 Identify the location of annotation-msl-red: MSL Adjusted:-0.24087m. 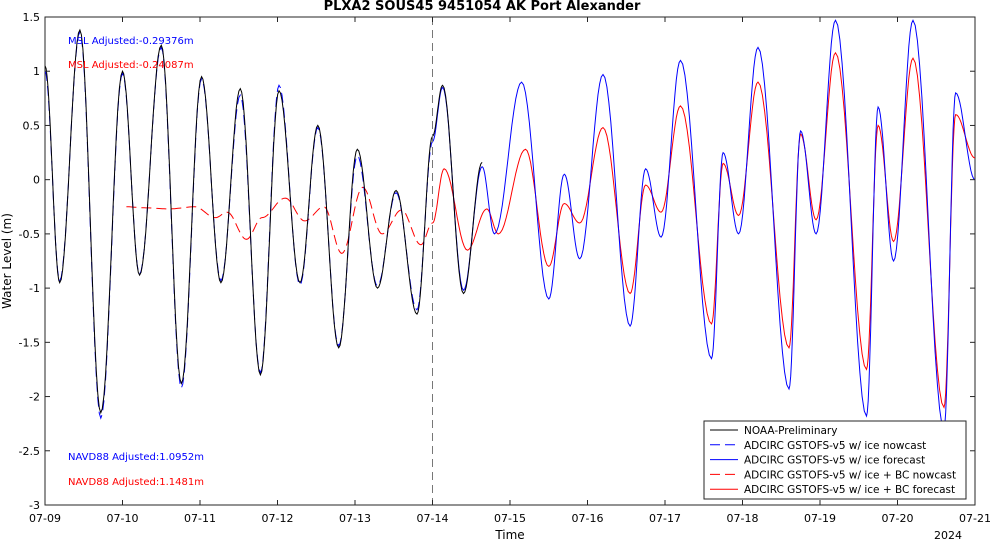
(131, 65).